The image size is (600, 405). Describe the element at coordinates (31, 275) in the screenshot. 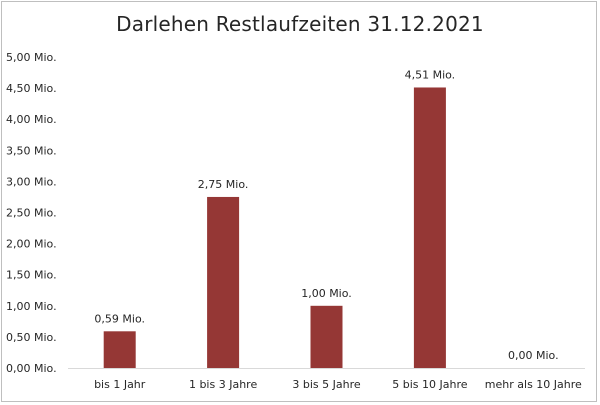

I see `y-tick-label: 1,50 Mio.` at that location.